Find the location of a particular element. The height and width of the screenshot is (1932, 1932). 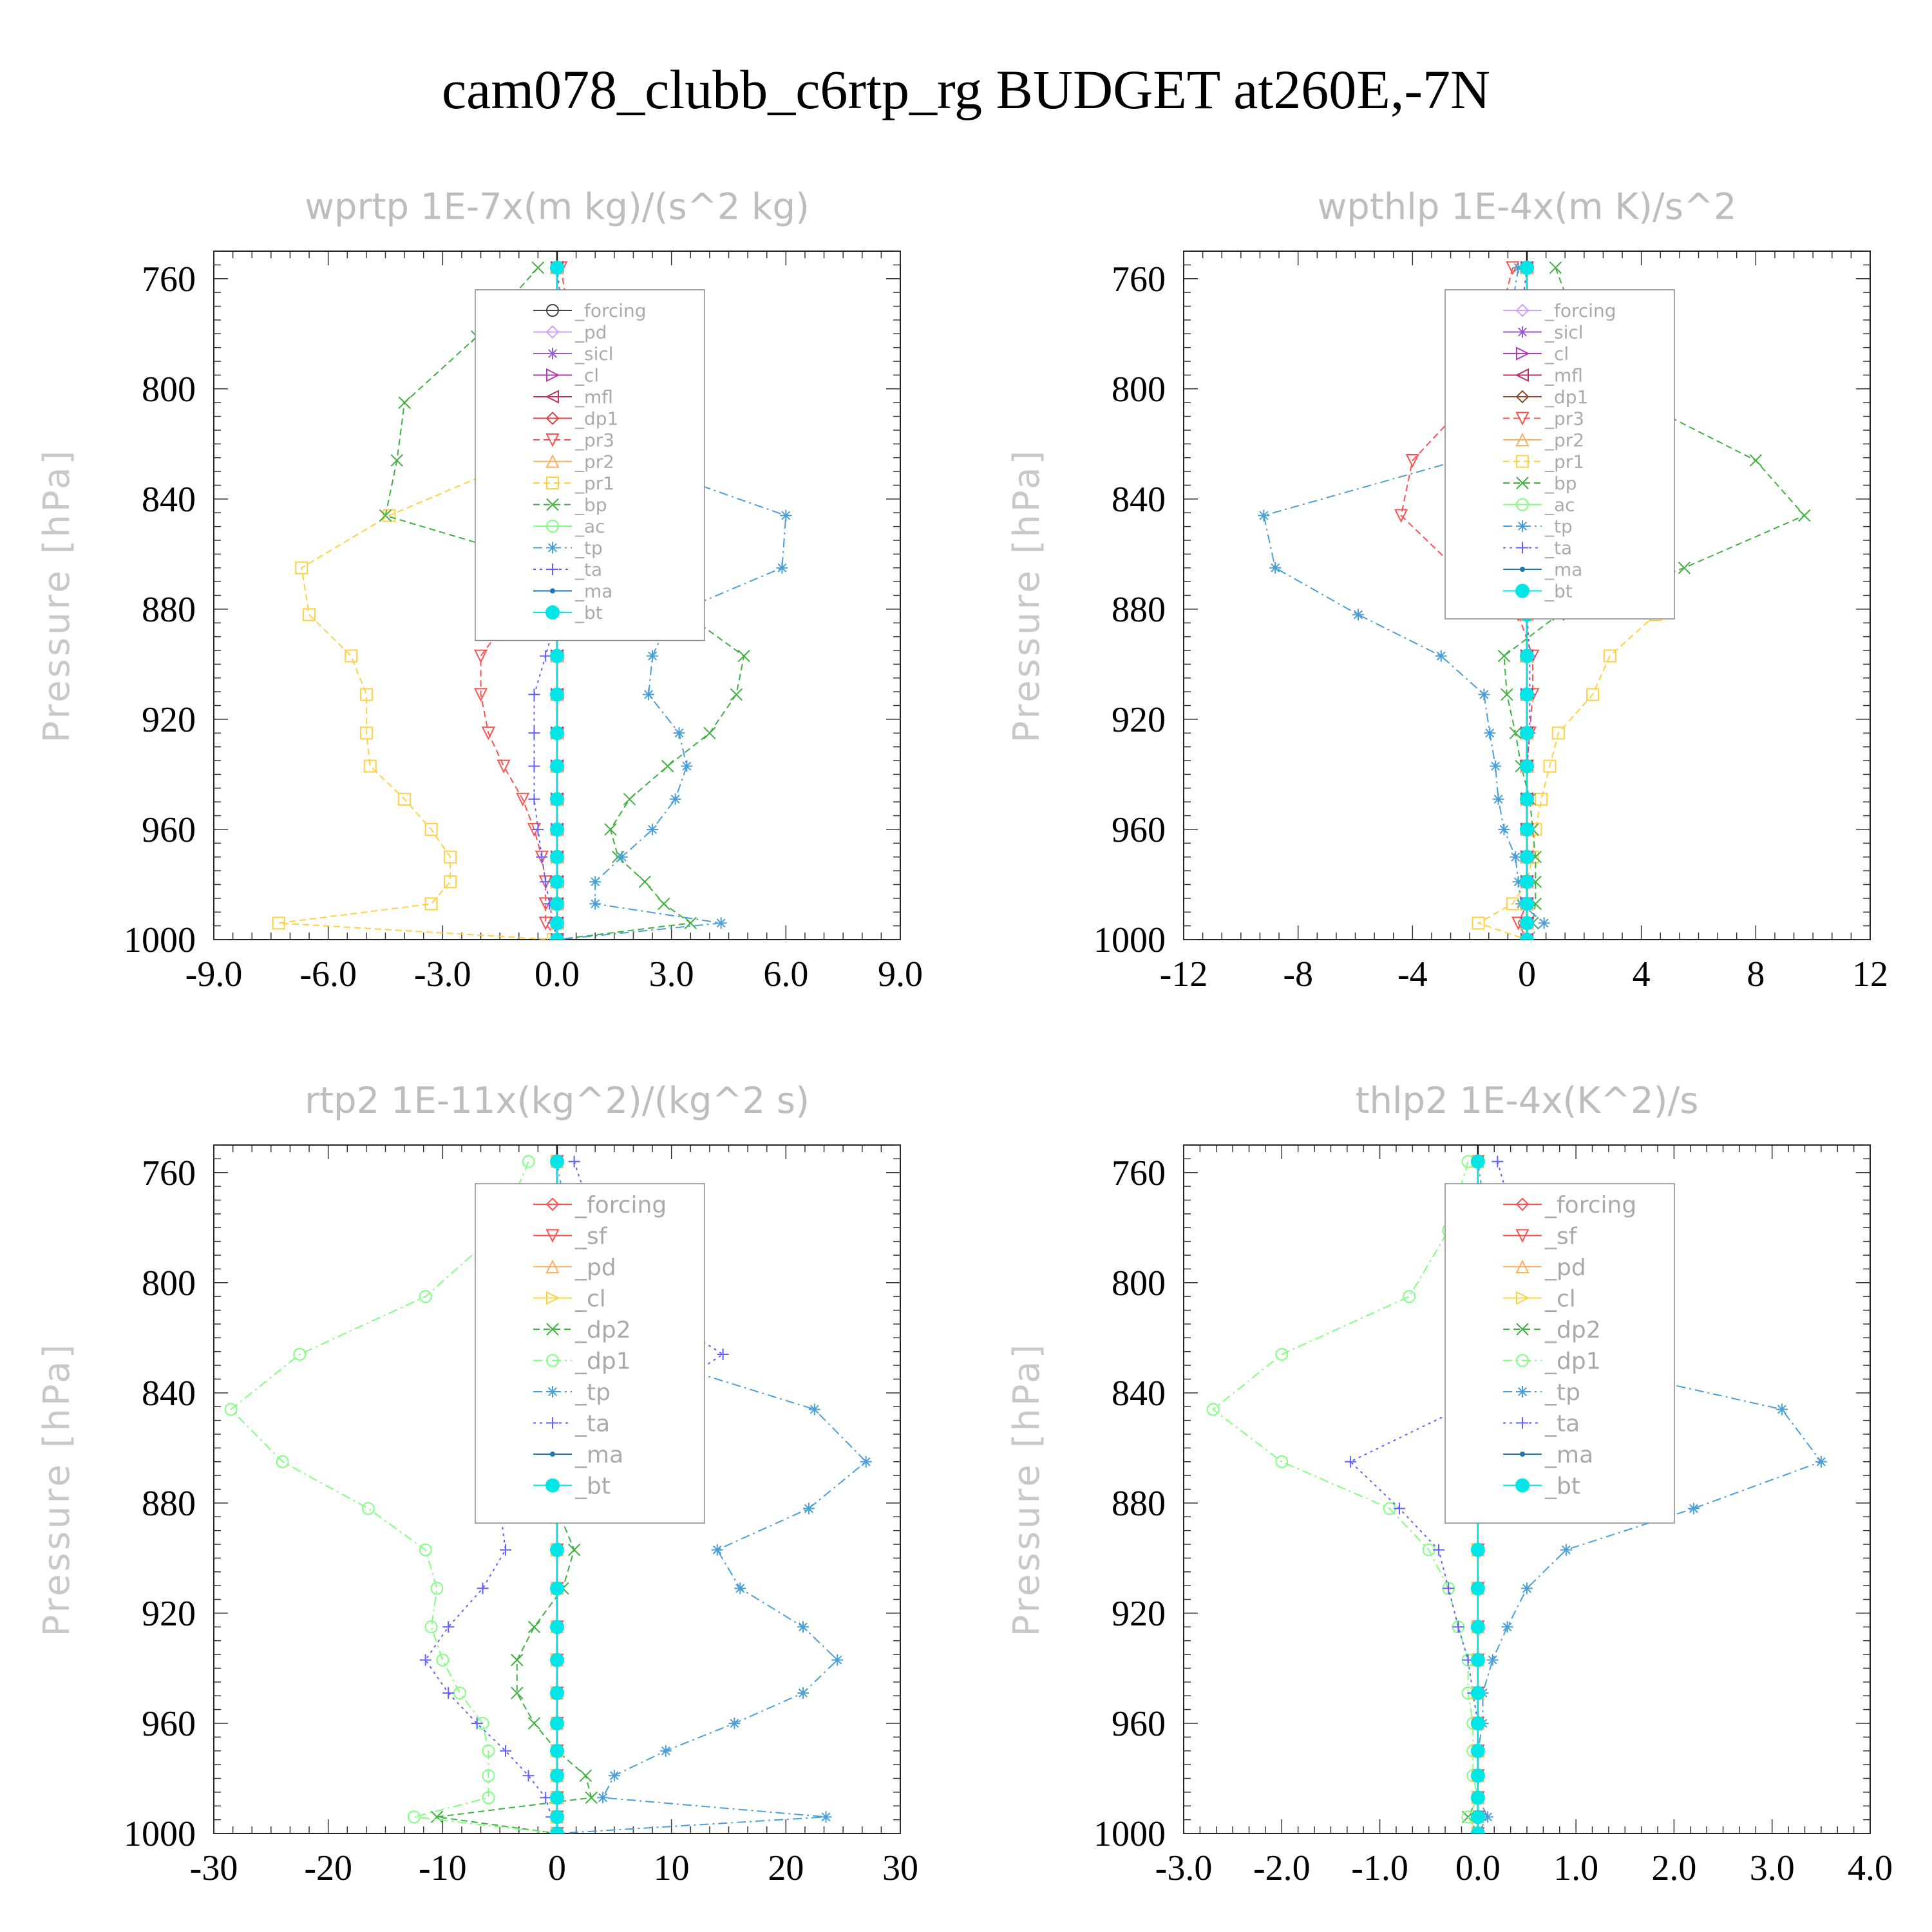

legend-label: _bt is located at coordinates (592, 1486).